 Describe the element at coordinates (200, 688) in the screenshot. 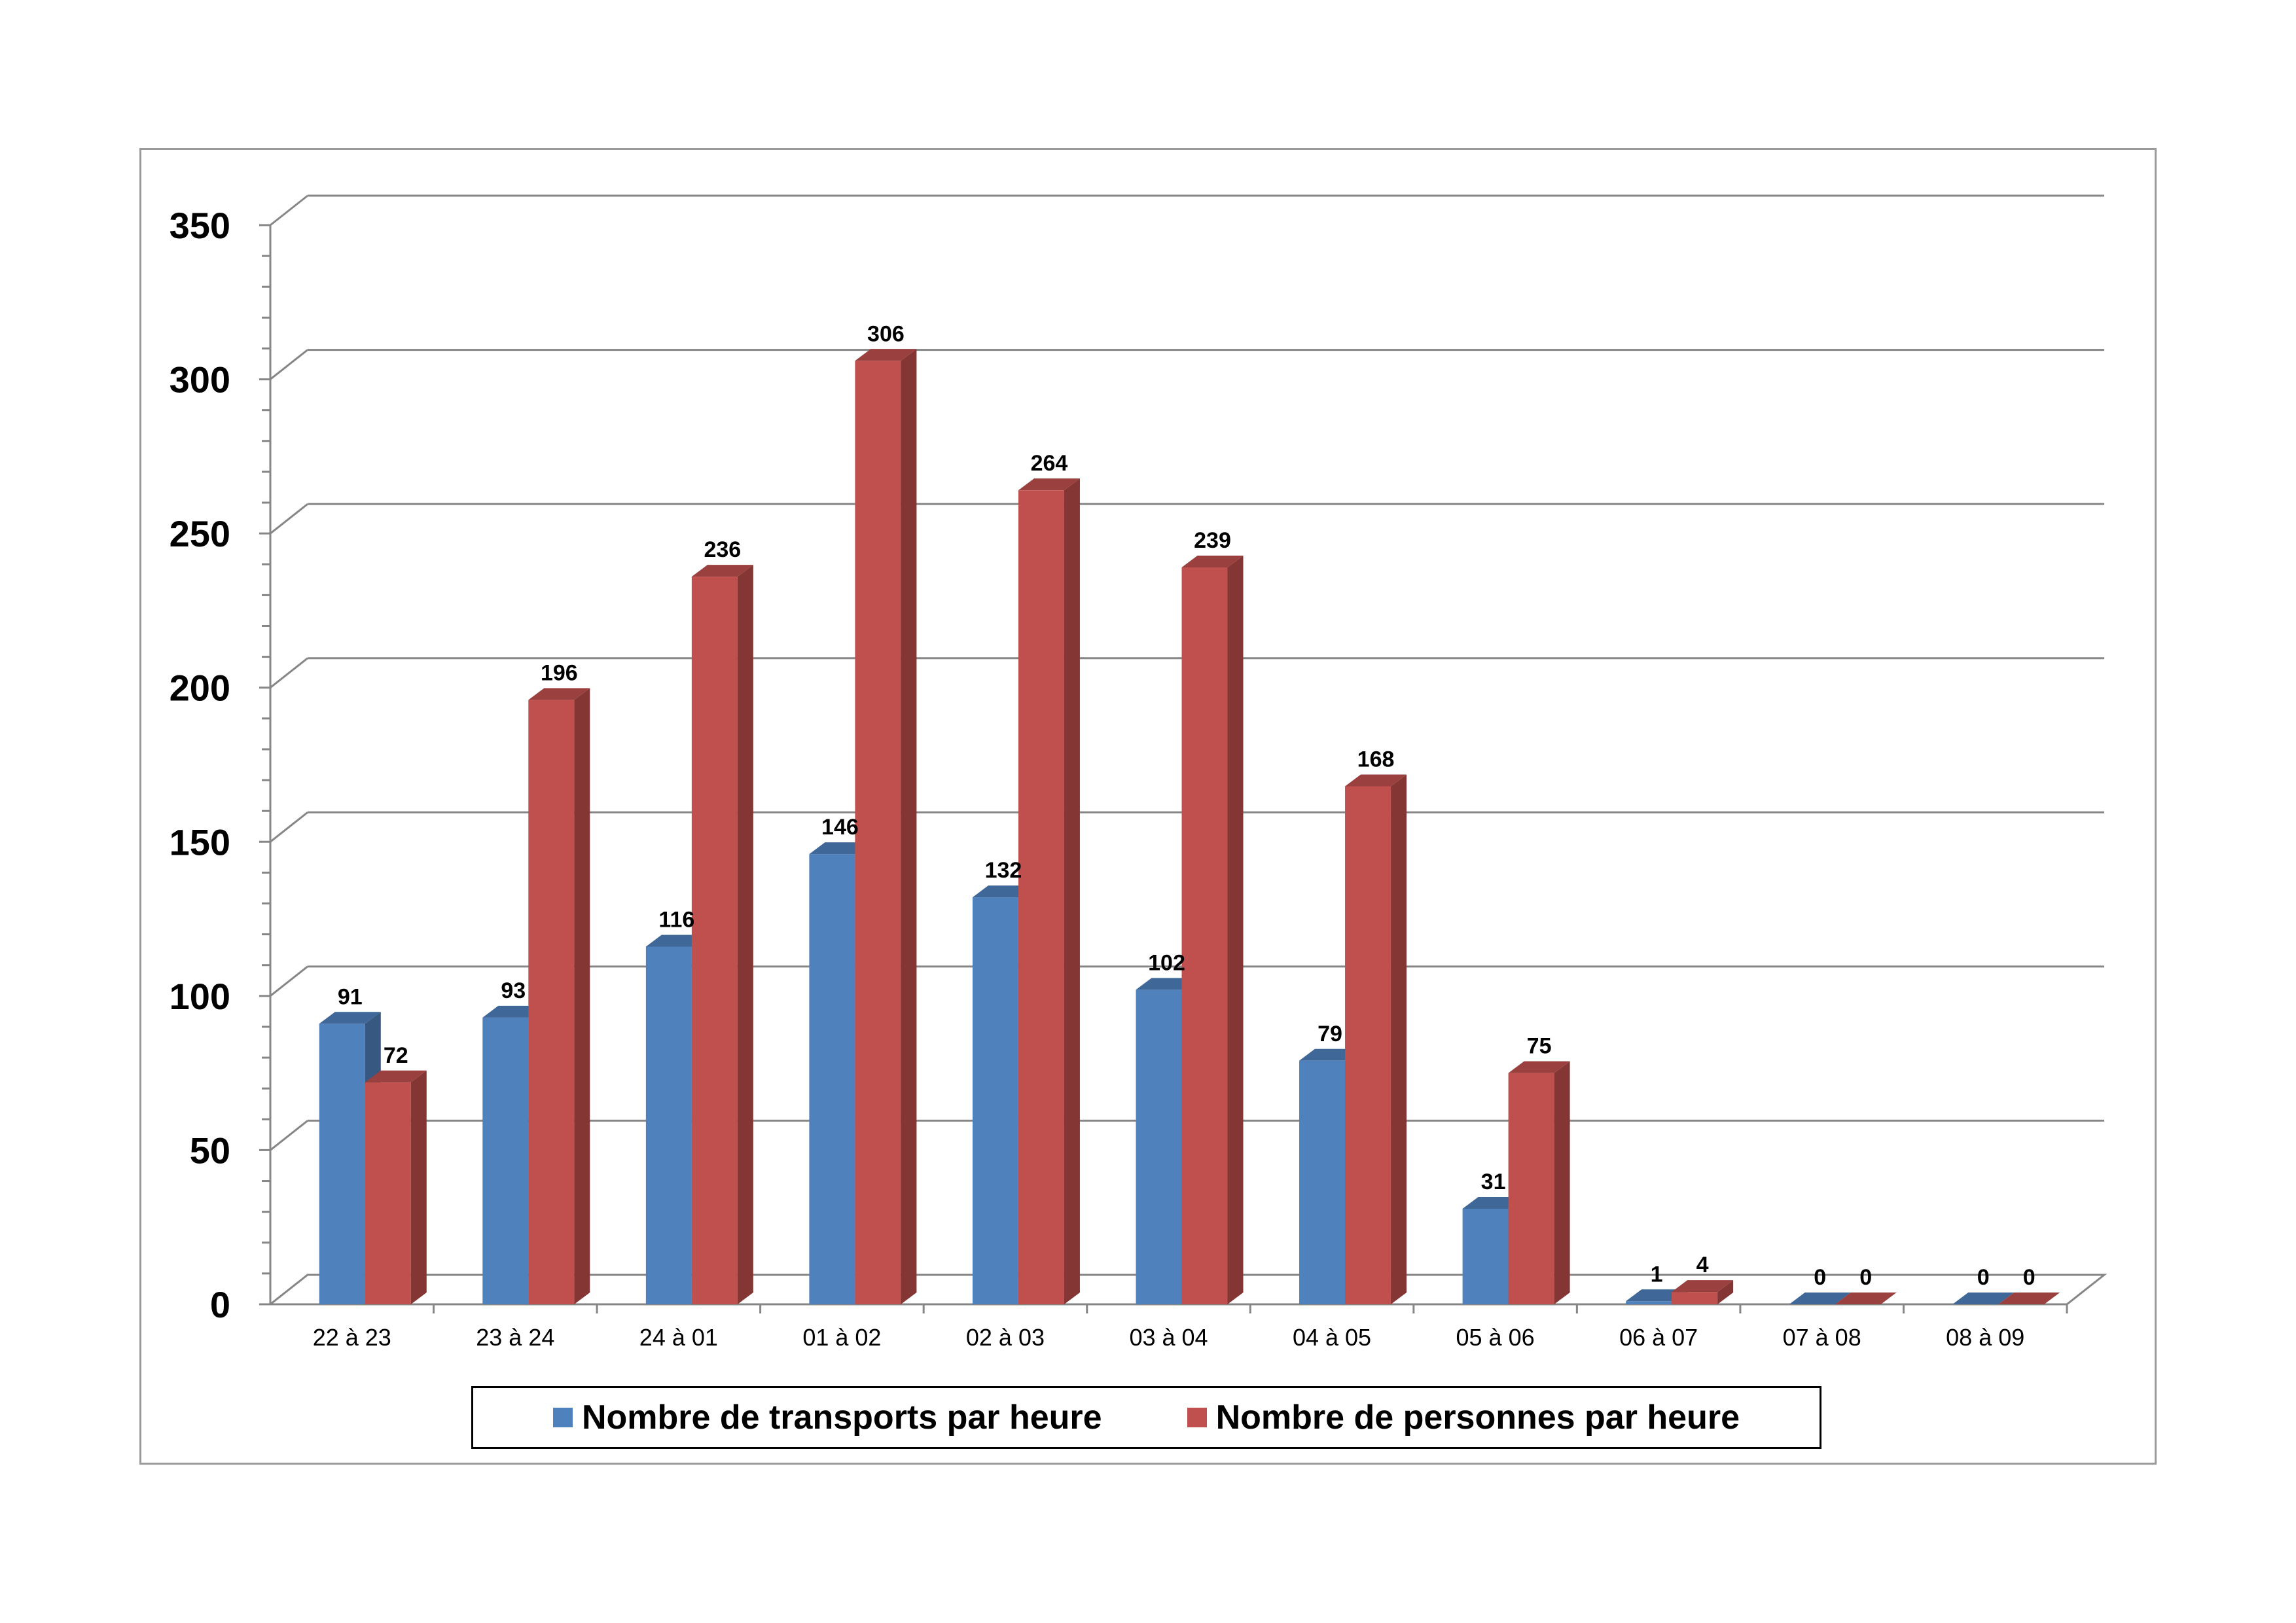

I see `y-tick-label: 200` at that location.